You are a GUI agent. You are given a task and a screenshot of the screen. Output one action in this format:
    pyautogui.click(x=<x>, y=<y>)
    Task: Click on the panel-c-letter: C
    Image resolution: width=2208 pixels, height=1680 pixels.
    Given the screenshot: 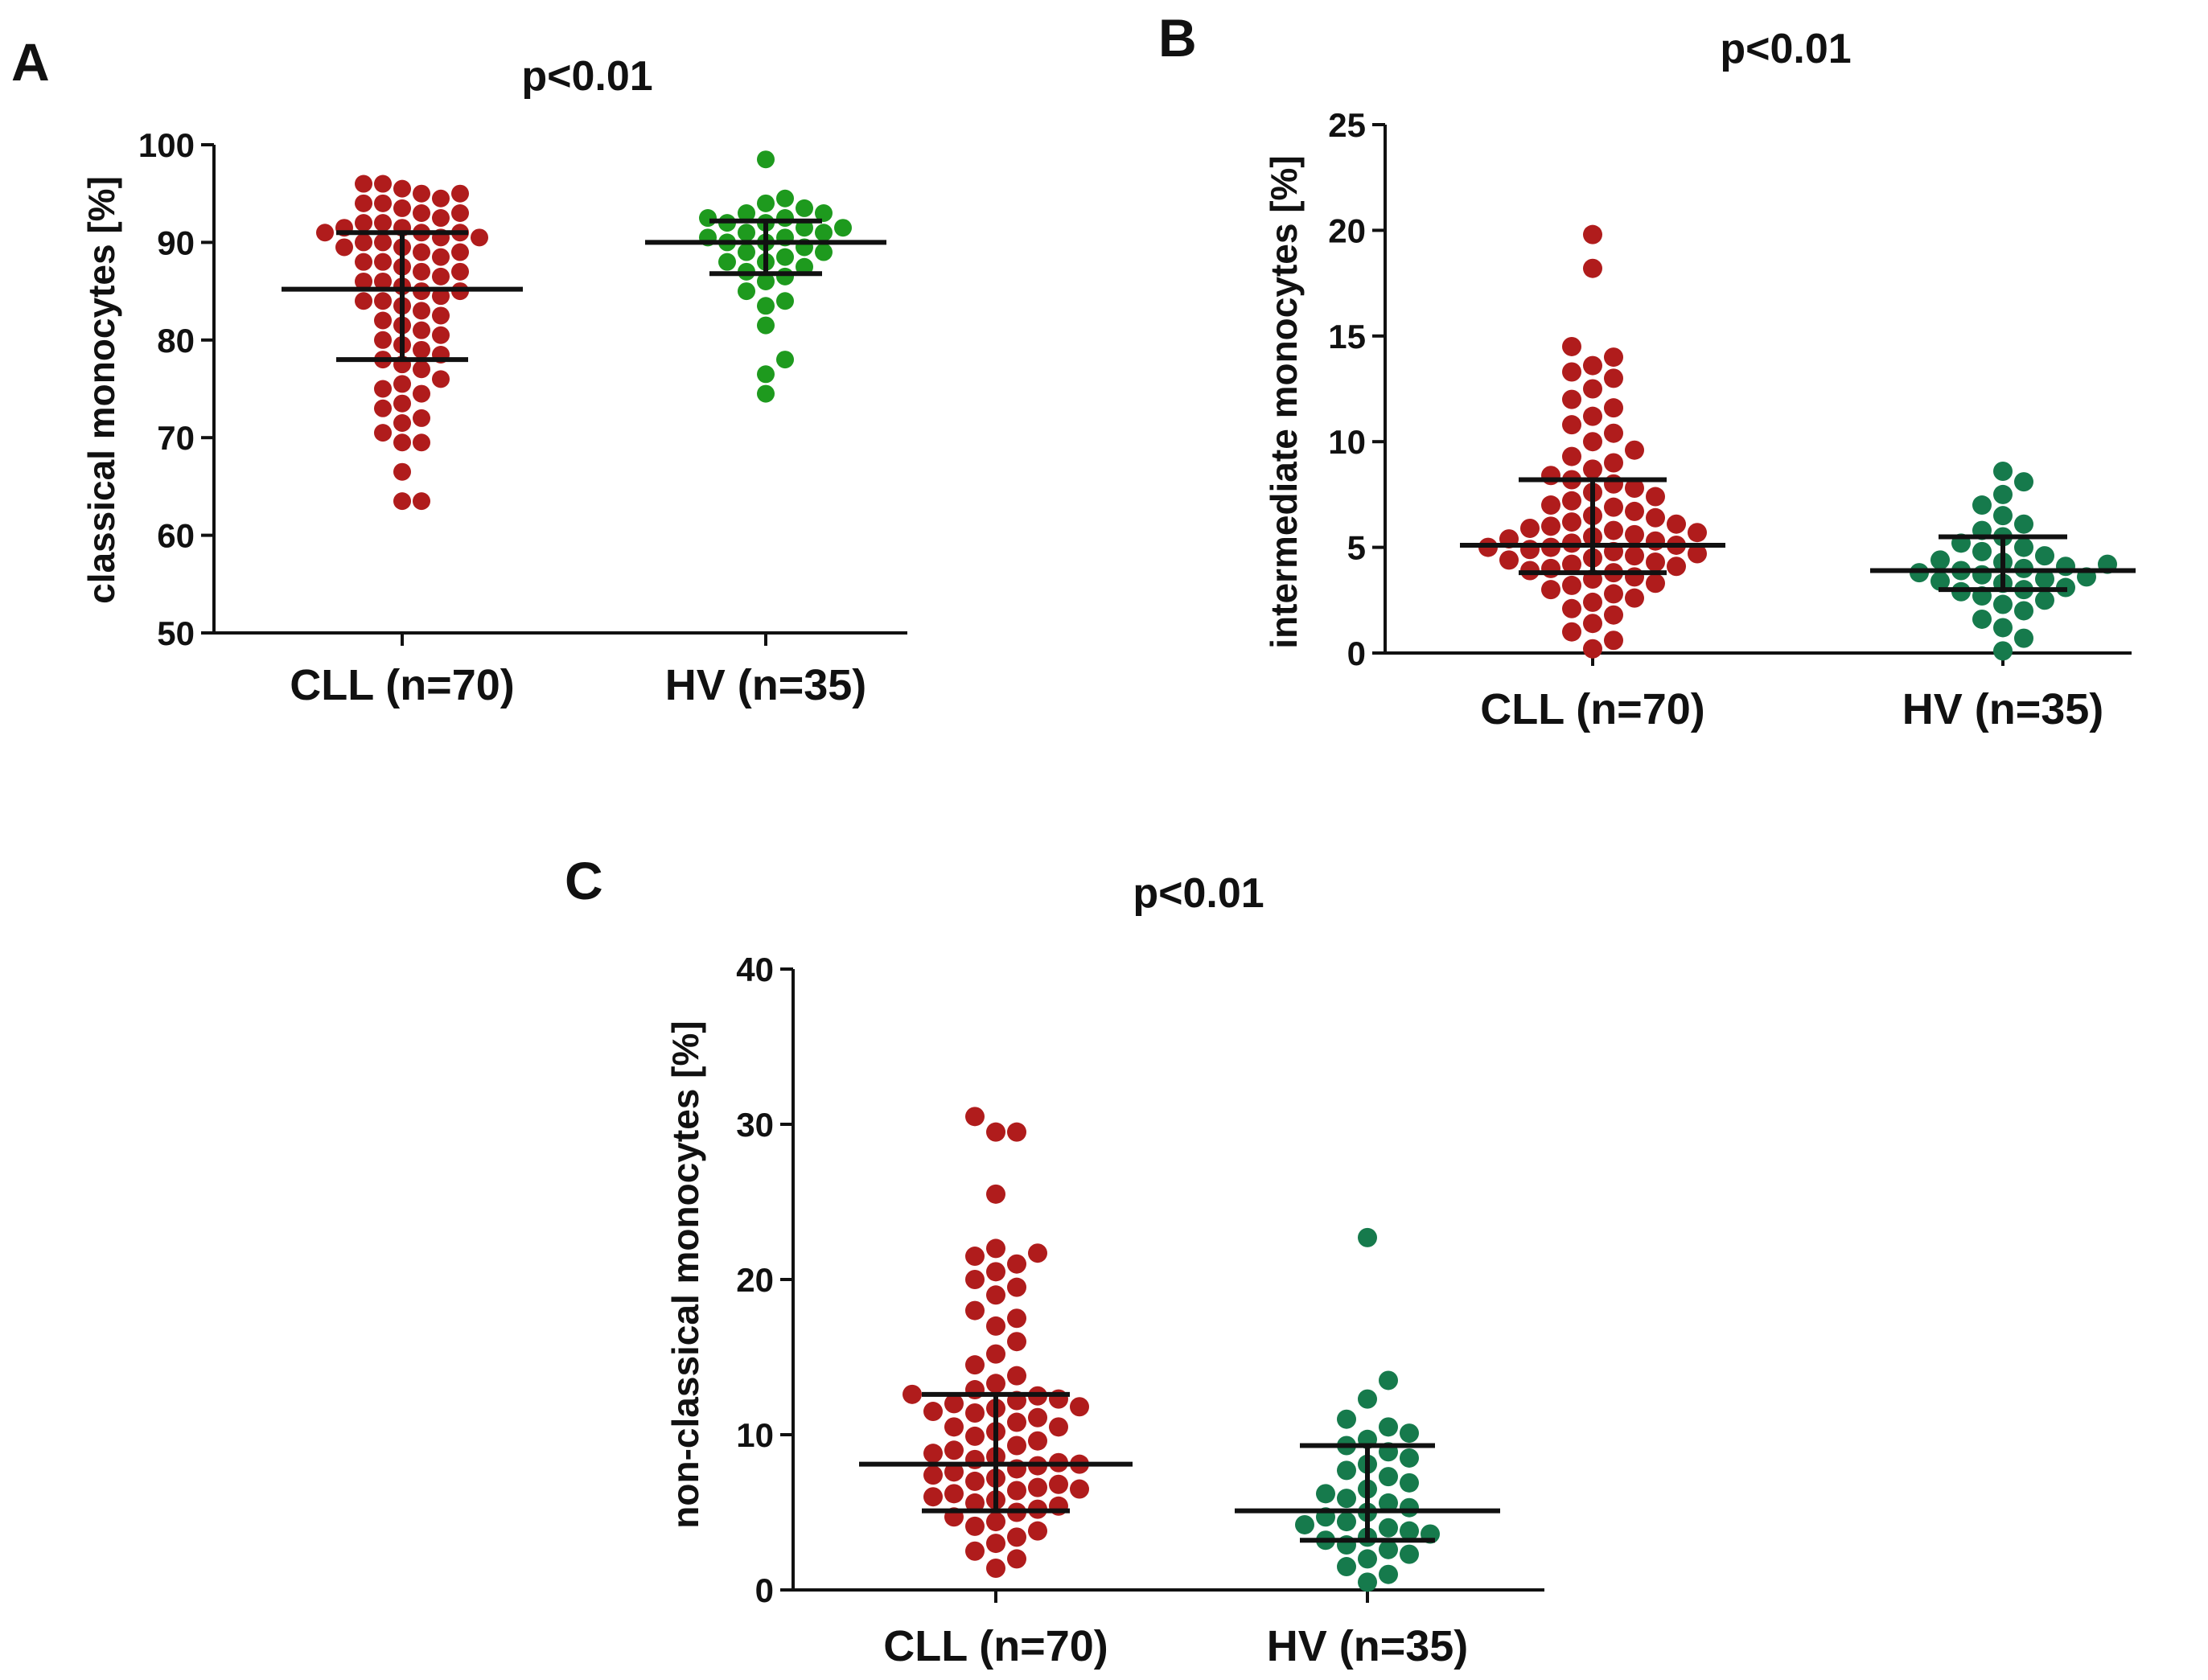 What is the action you would take?
    pyautogui.click(x=584, y=880)
    